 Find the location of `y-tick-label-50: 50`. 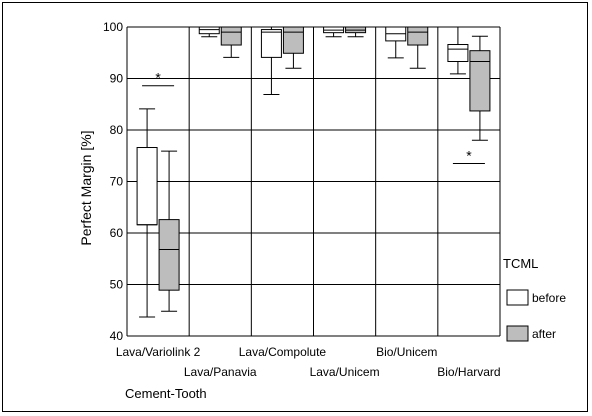

y-tick-label-50: 50 is located at coordinates (117, 285).